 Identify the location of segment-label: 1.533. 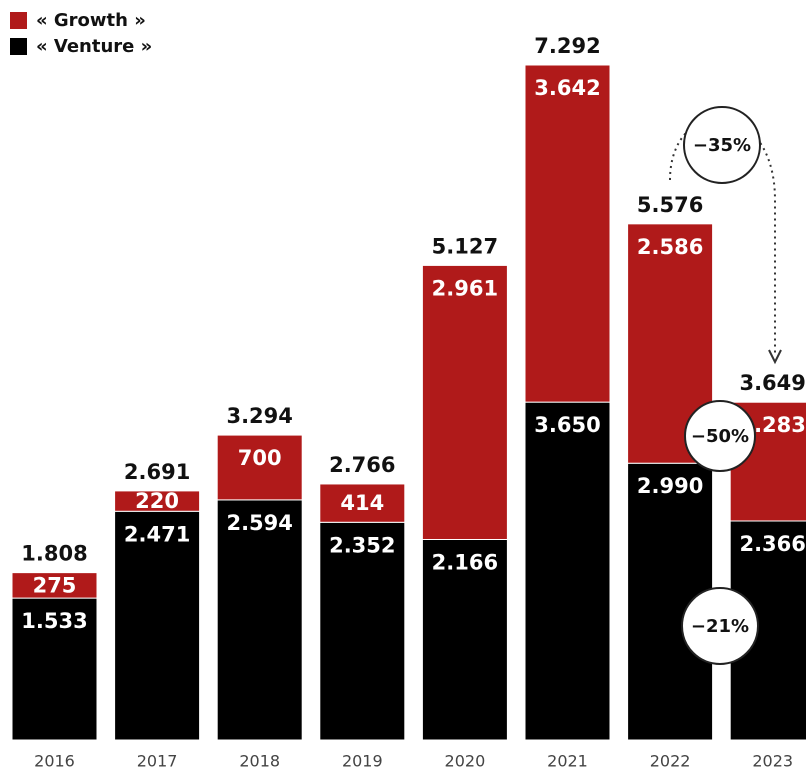
(54, 621).